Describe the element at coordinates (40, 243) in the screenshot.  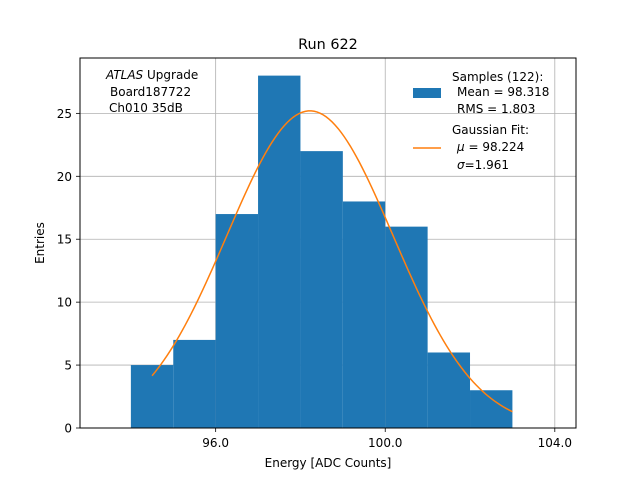
I see `y-axis-label: Entries` at that location.